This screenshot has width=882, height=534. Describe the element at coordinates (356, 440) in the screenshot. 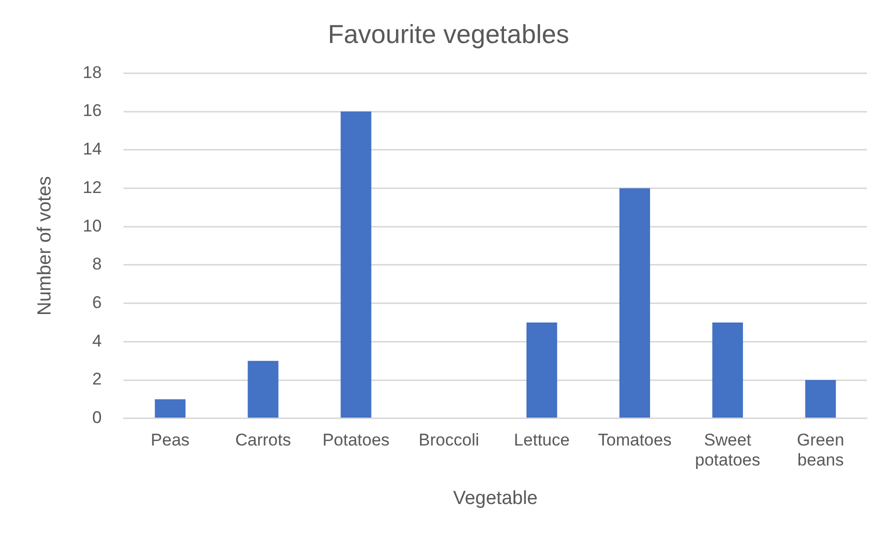

I see `x-tick-label: Potatoes` at that location.